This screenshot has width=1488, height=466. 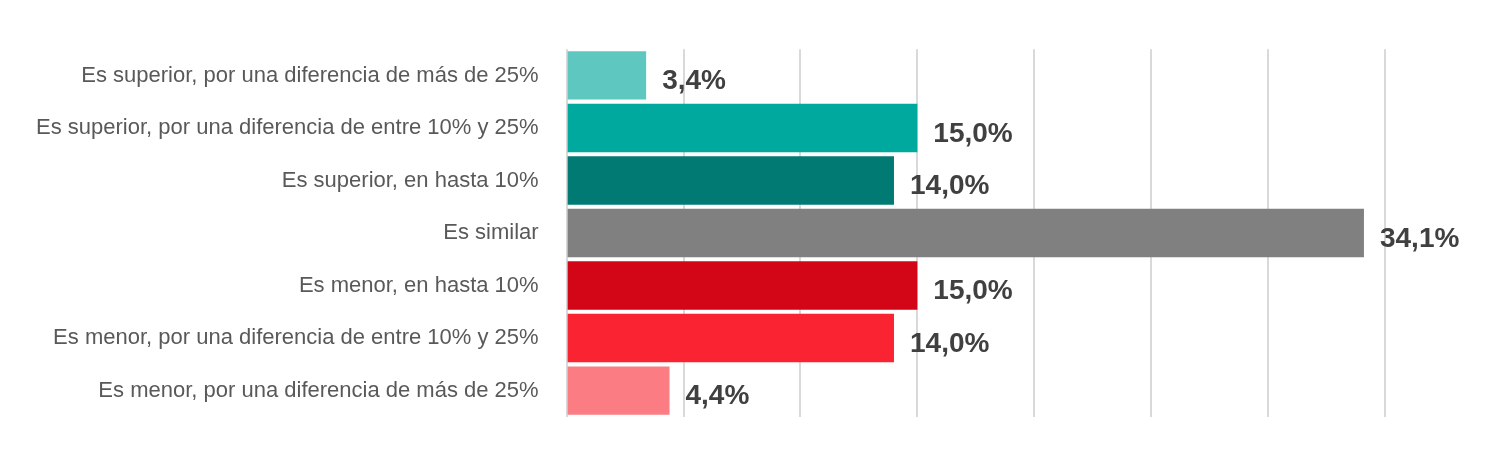 What do you see at coordinates (418, 284) in the screenshot?
I see `y-tick-label: Es menor, en hasta 10%` at bounding box center [418, 284].